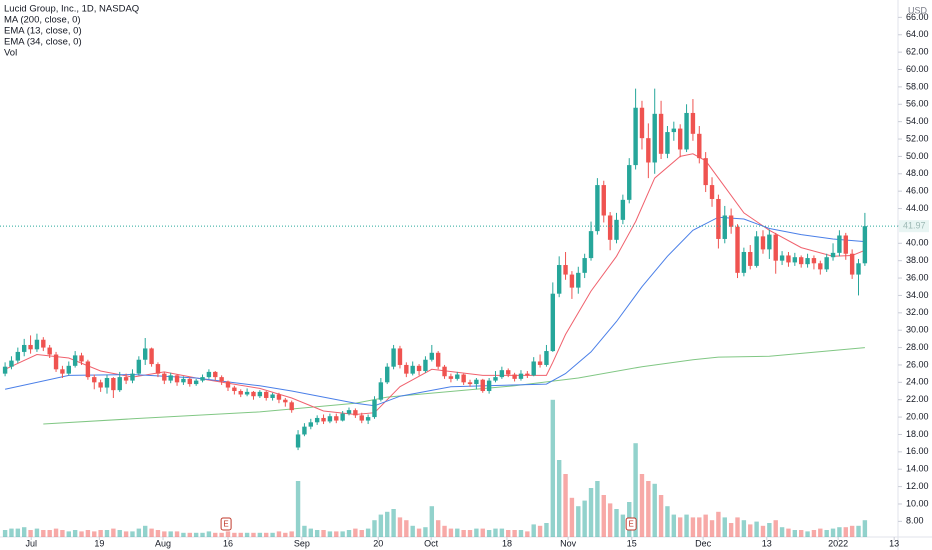 Image resolution: width=932 pixels, height=550 pixels. What do you see at coordinates (43, 31) in the screenshot?
I see `legend-entry: EMA (13, close, 0)` at bounding box center [43, 31].